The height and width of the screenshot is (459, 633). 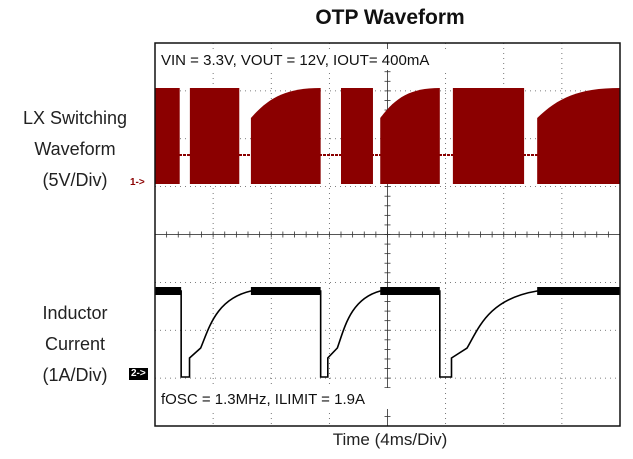 What do you see at coordinates (390, 17) in the screenshot?
I see `chart-title: OTP Waveform` at bounding box center [390, 17].